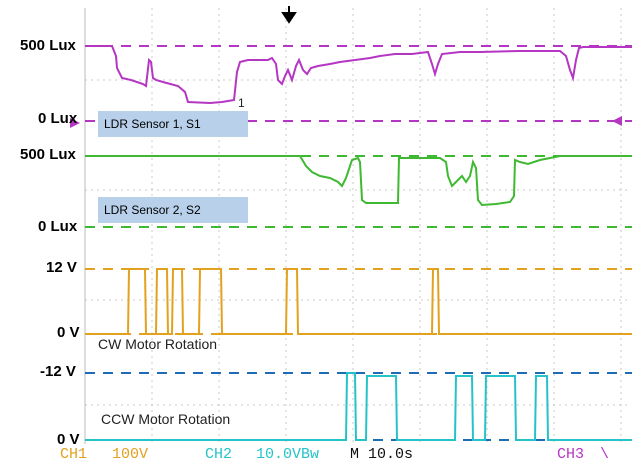 This screenshot has height=470, width=638. What do you see at coordinates (158, 344) in the screenshot?
I see `cw-motor-rotation-caption: CW Motor Rotation` at bounding box center [158, 344].